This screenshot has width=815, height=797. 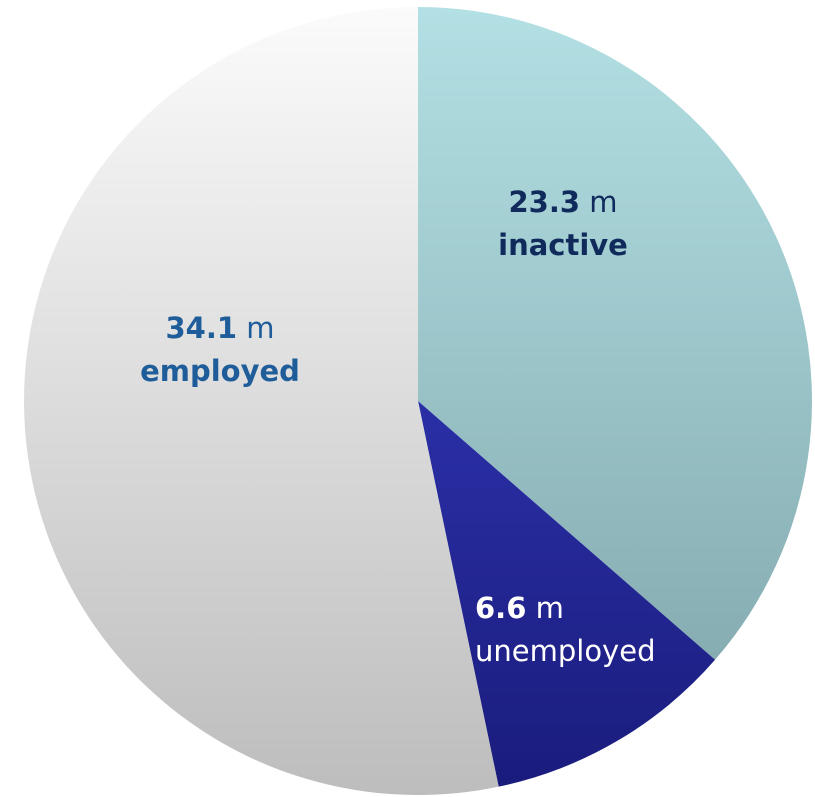 I want to click on slice-value-employed: 34.1, so click(x=201, y=328).